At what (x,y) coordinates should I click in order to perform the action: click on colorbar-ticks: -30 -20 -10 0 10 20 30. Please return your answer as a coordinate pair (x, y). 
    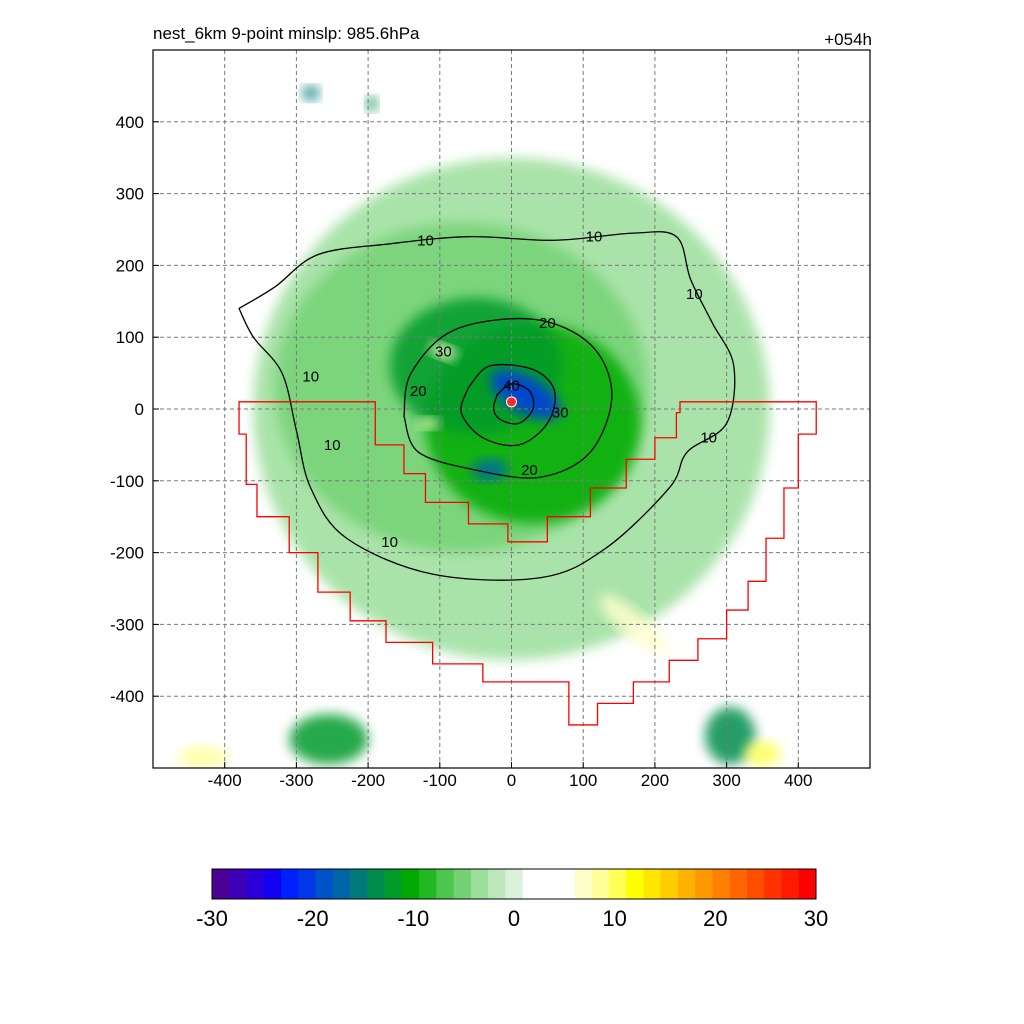
    Looking at the image, I should click on (512, 918).